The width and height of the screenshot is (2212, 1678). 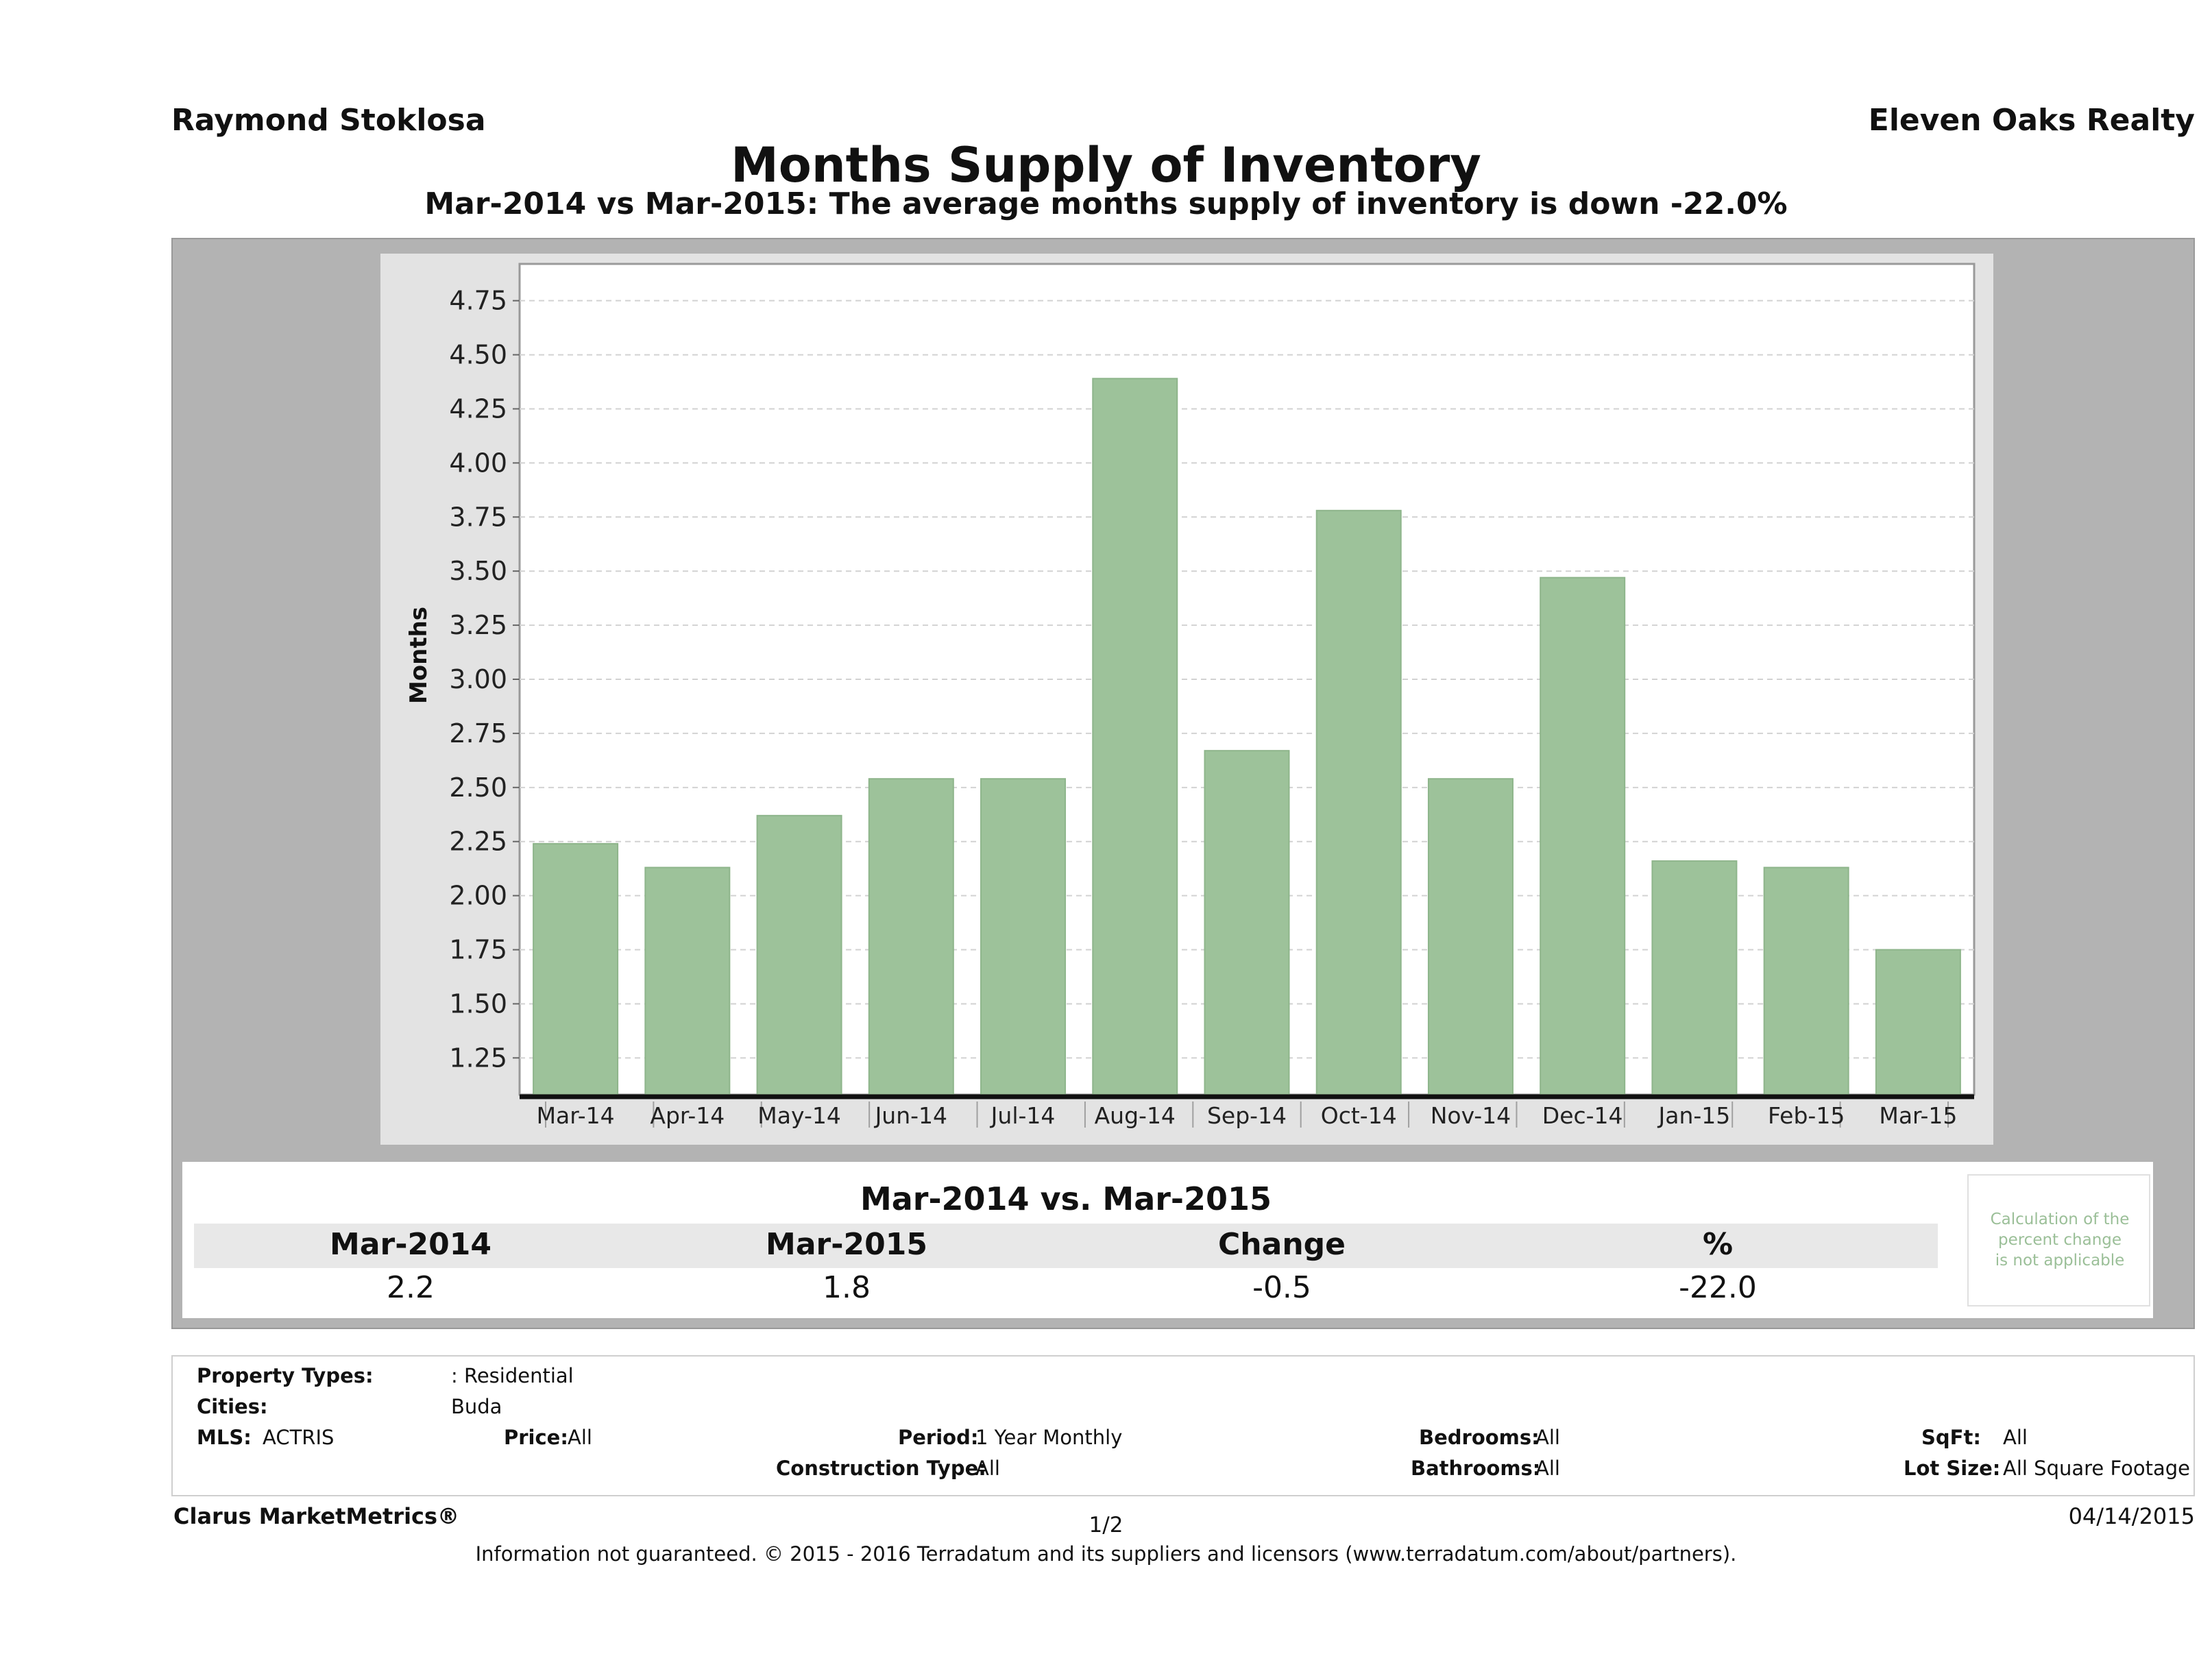 I want to click on x-tick-label: Dec-14, so click(x=1582, y=1115).